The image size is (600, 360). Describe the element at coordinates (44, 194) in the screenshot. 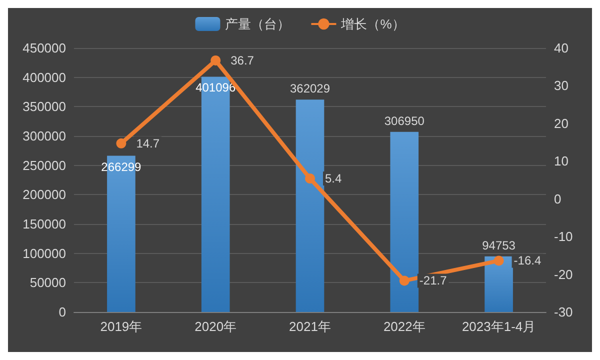

I see `y-tick-label: 200000` at that location.